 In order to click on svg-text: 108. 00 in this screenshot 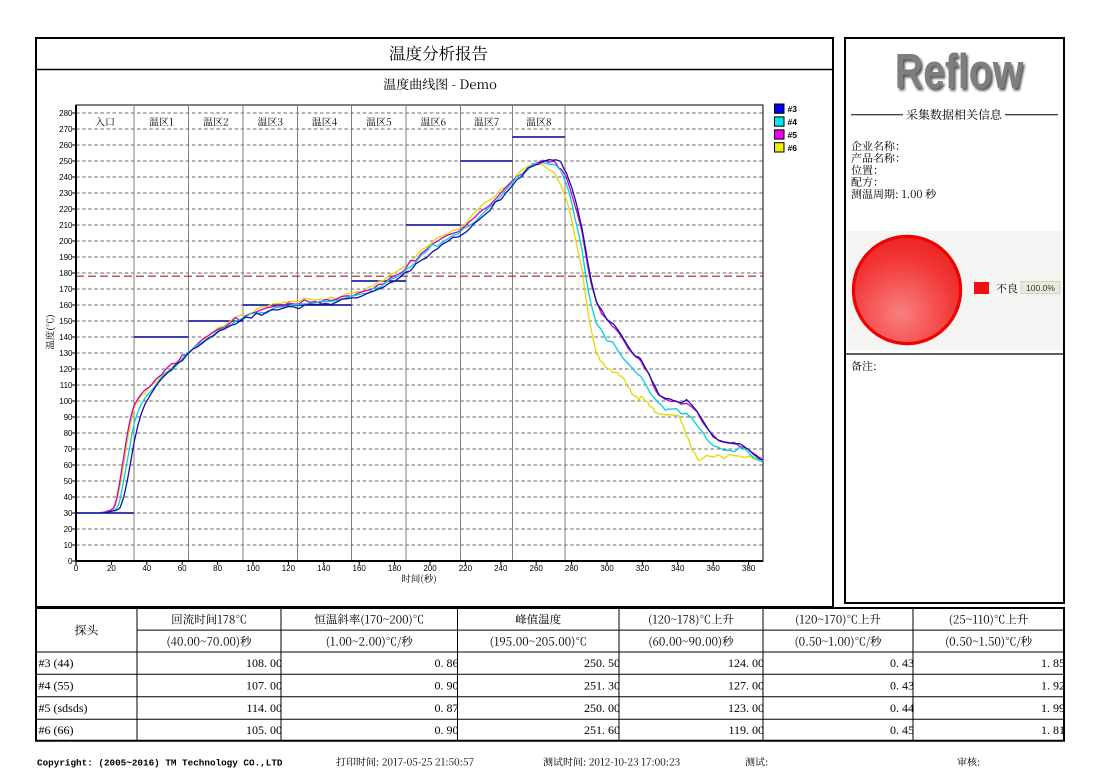, I will do `click(264, 663)`.